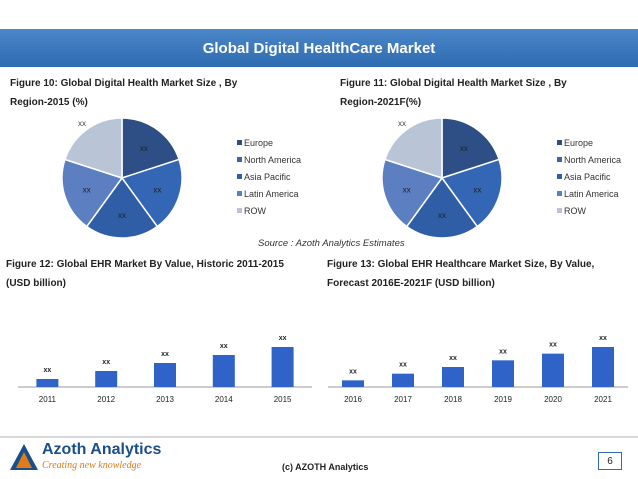 The height and width of the screenshot is (479, 638). I want to click on bar2-tick-label: 2021, so click(603, 399).